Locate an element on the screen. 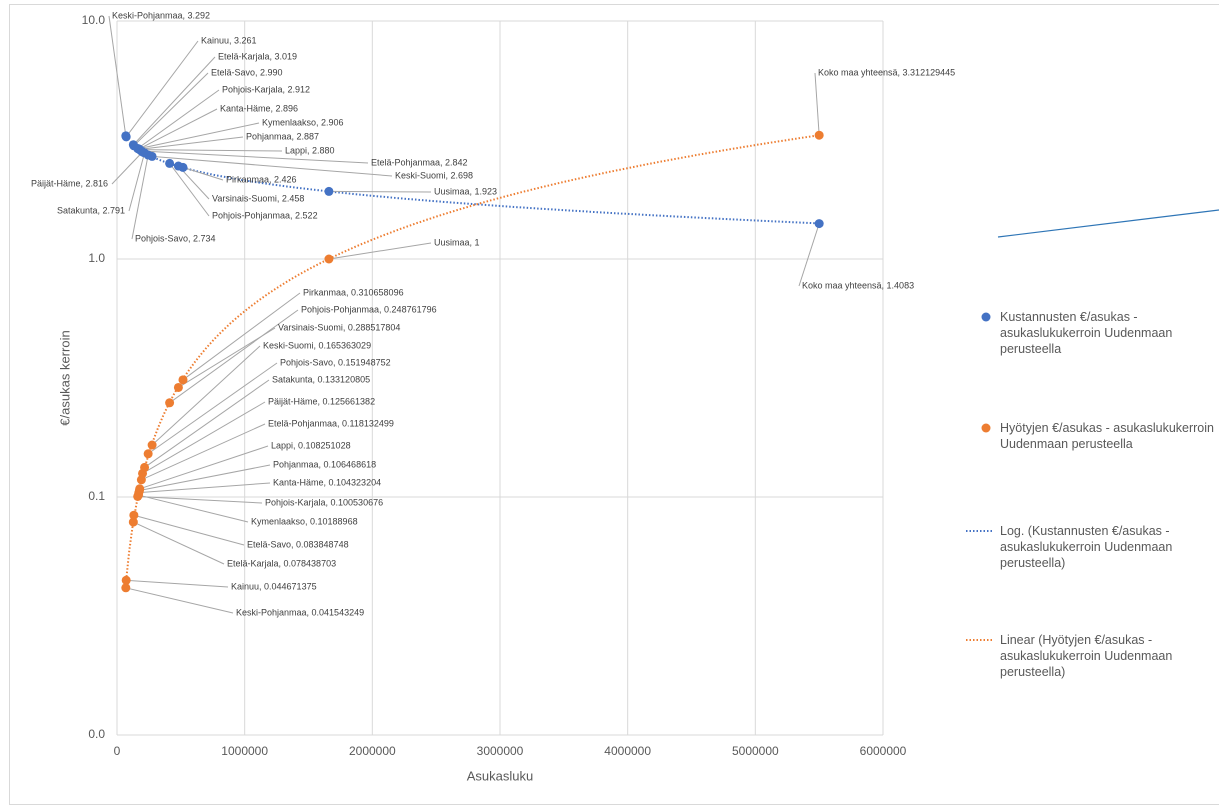 This screenshot has width=1219, height=806. data-label: Kainuu, 3.261 is located at coordinates (229, 40).